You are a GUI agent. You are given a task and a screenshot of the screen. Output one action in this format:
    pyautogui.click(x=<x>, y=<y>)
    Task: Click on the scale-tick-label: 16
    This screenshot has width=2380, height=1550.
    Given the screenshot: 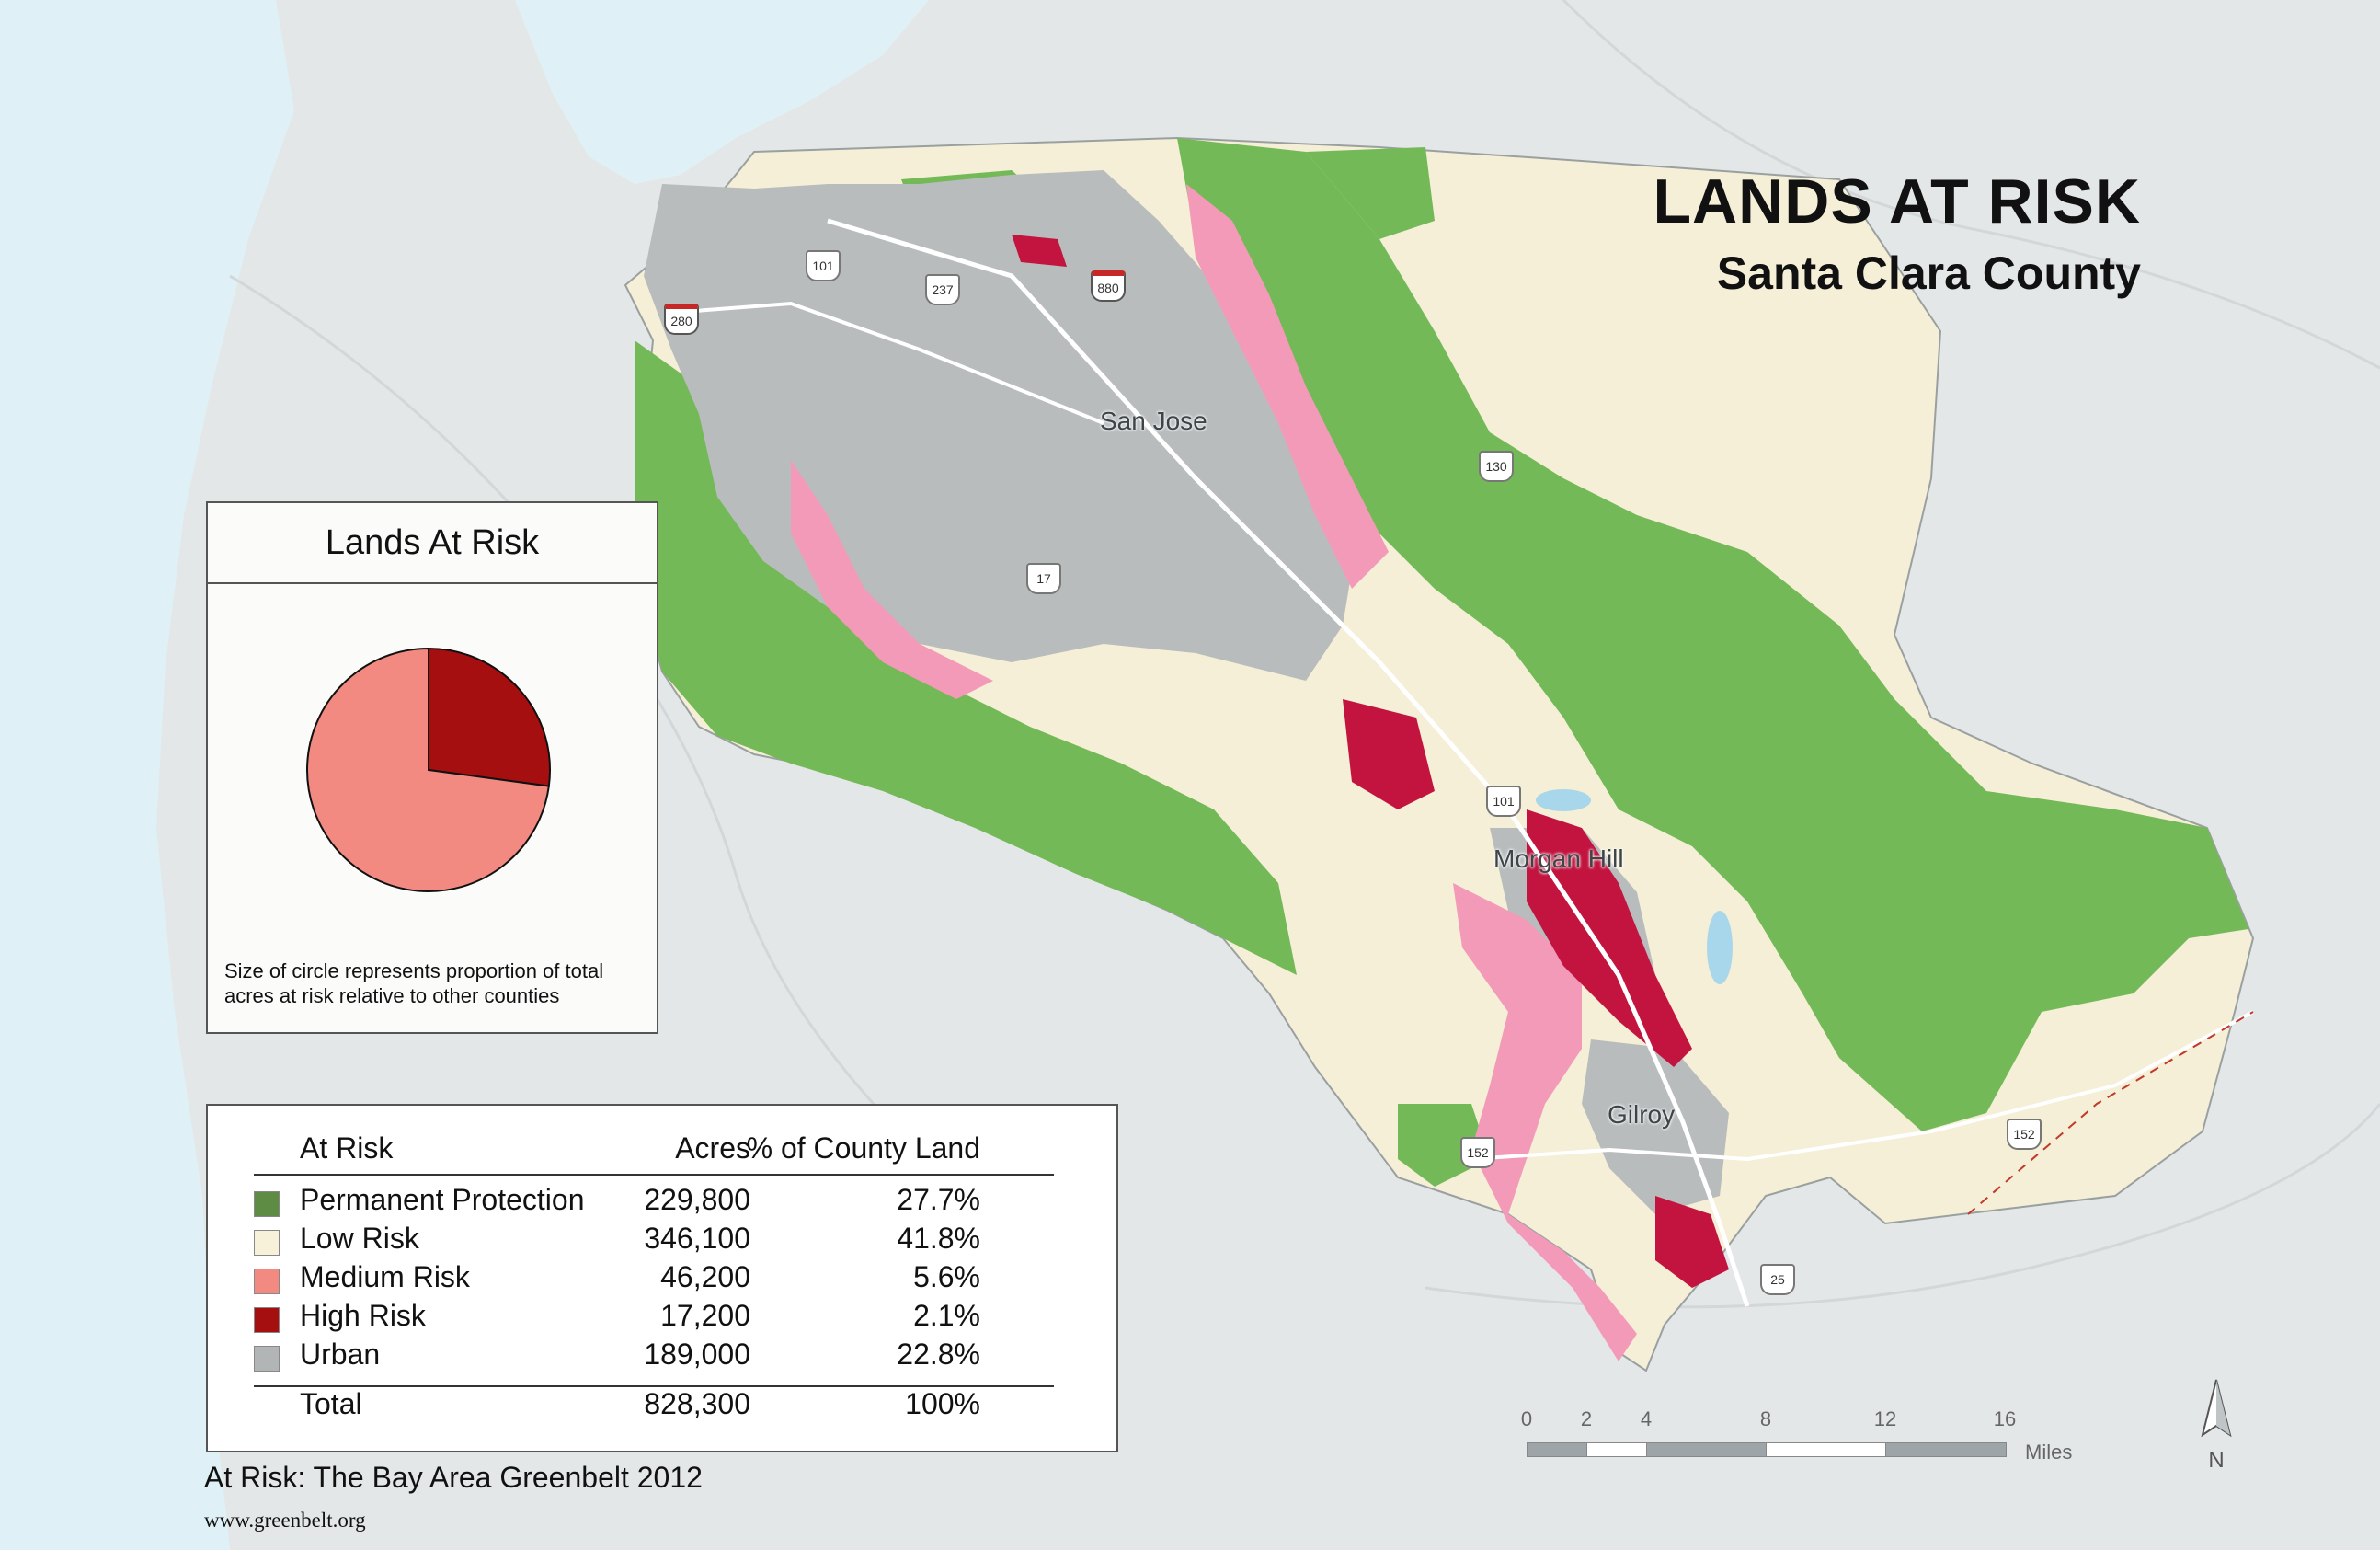 What is the action you would take?
    pyautogui.click(x=2005, y=1419)
    